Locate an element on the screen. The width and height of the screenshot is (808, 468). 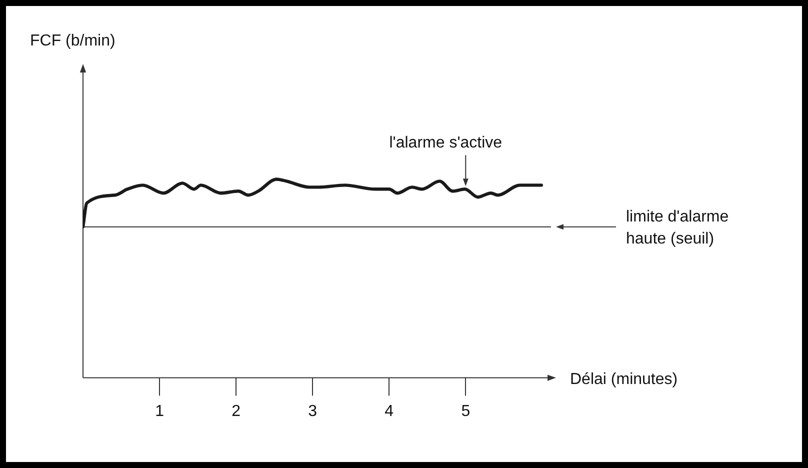
x-tick-label: 4 is located at coordinates (389, 411).